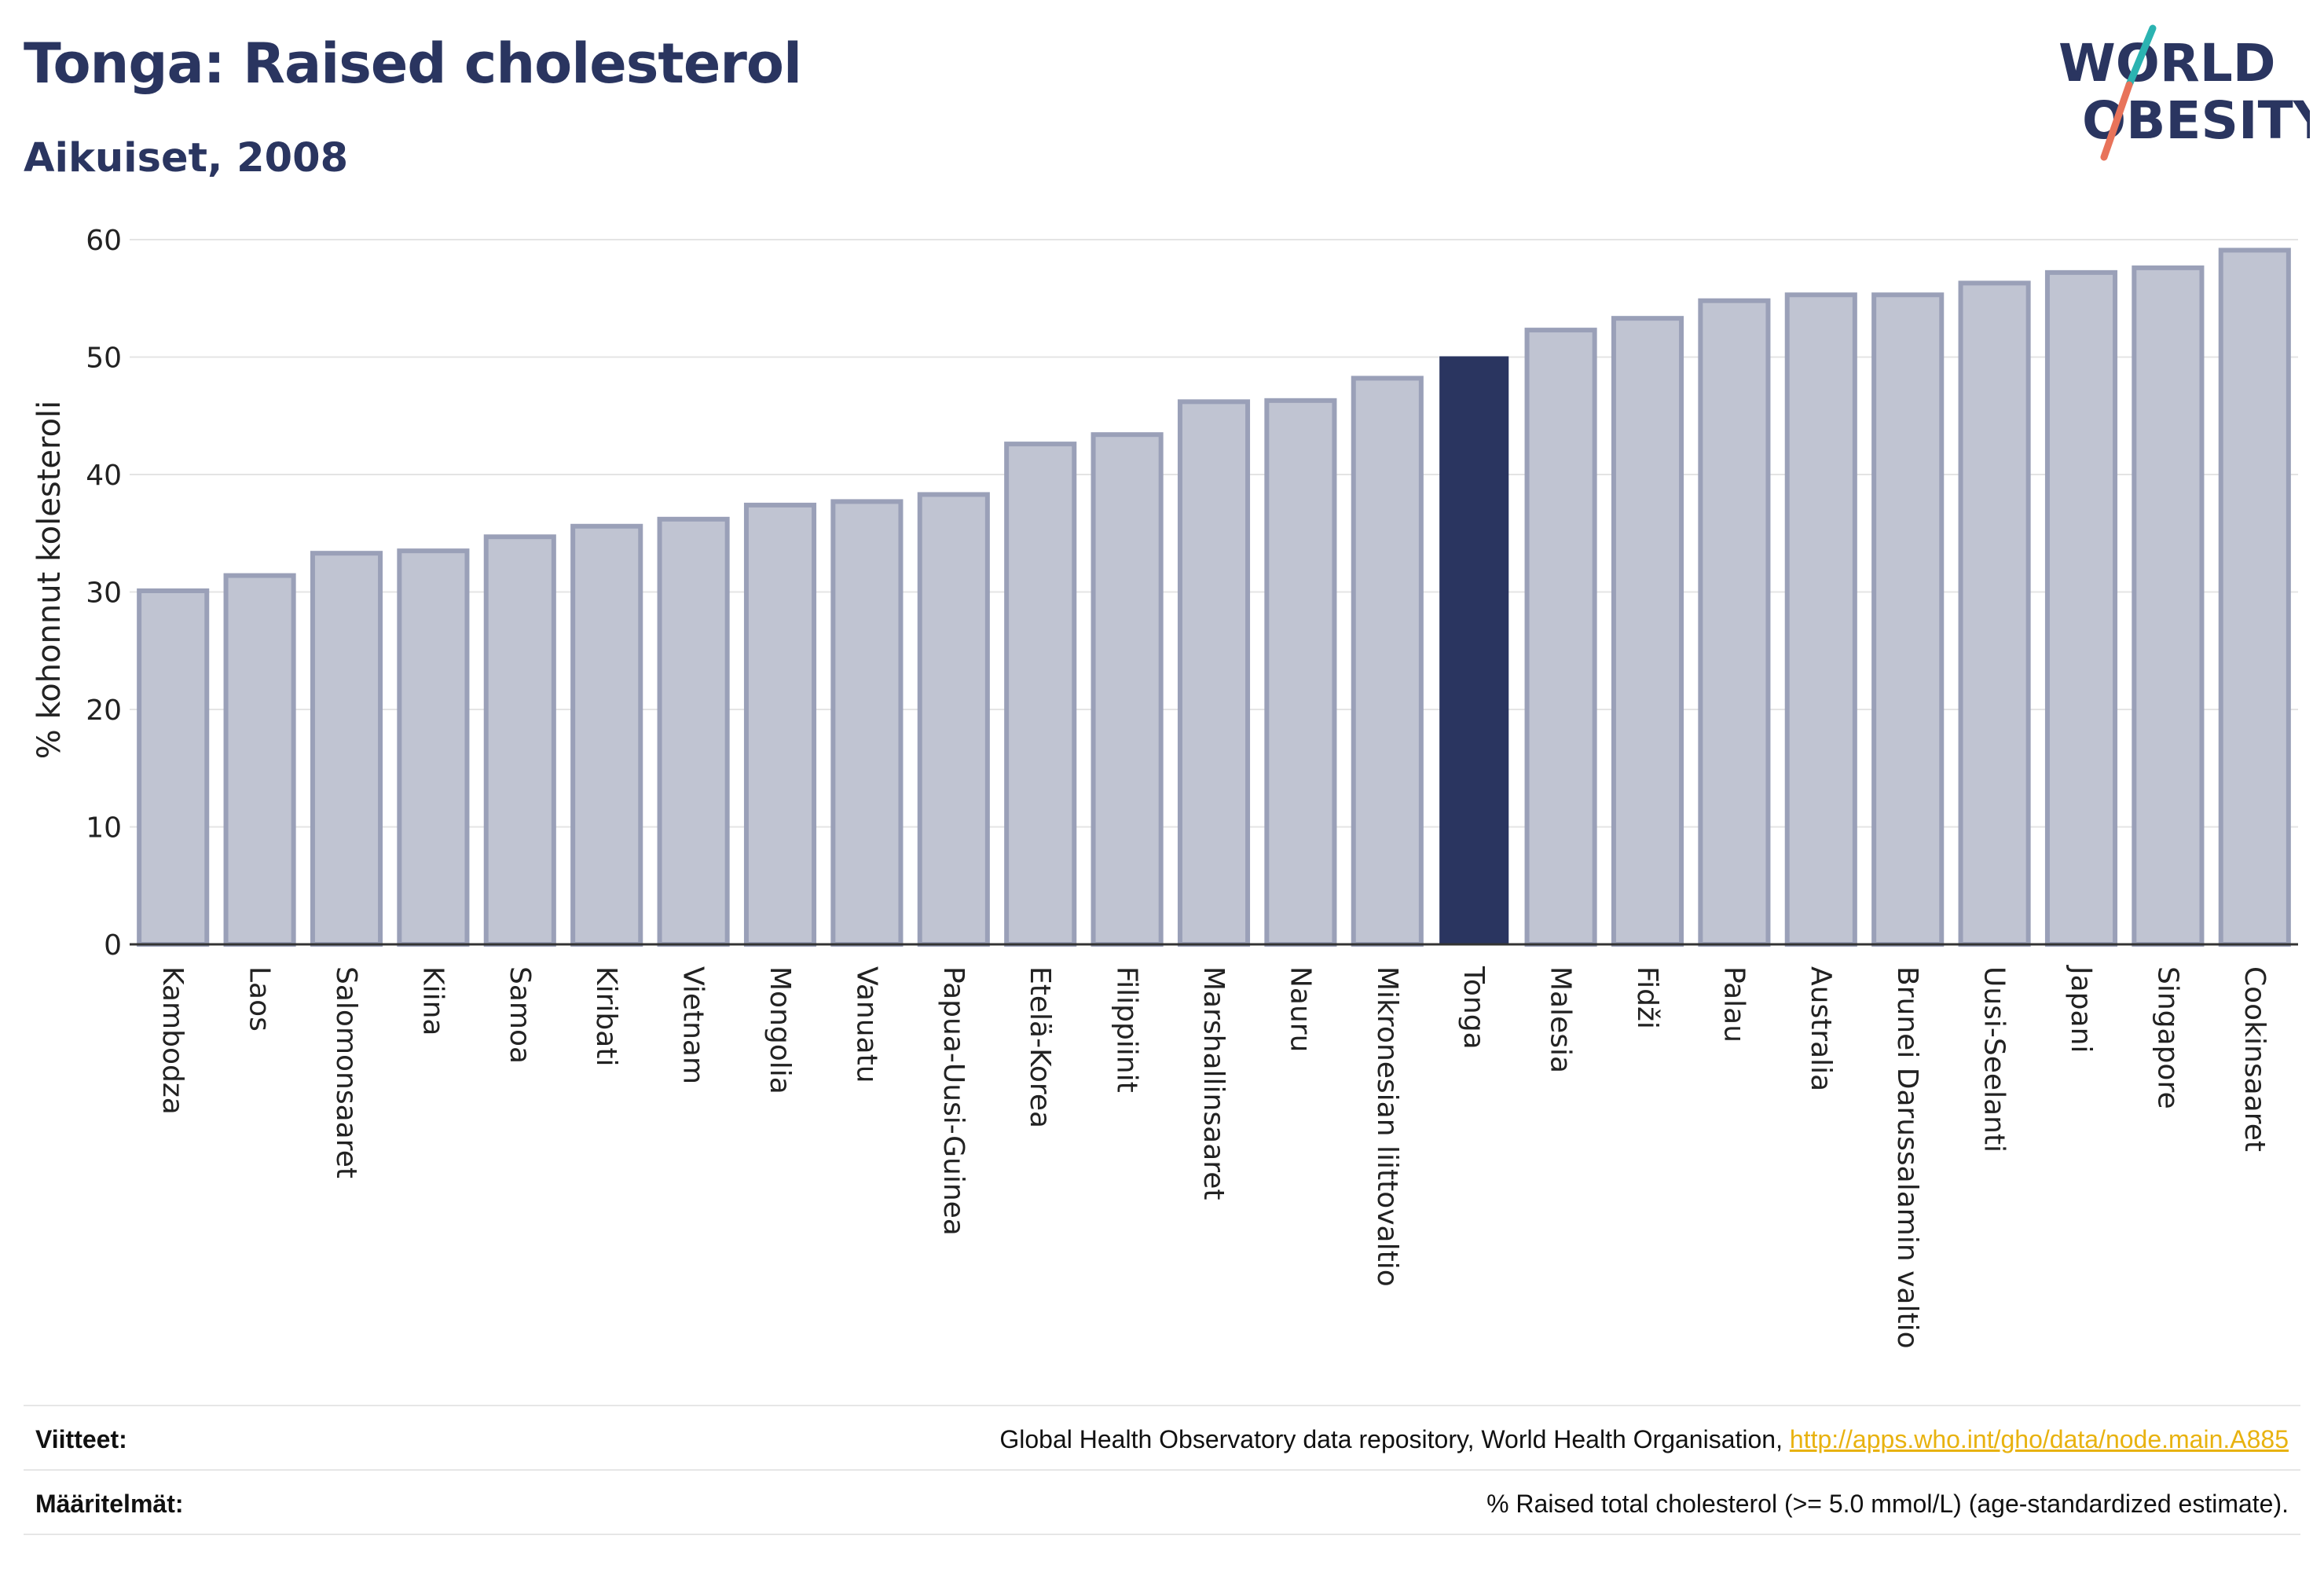 The width and height of the screenshot is (2324, 1576). What do you see at coordinates (433, 747) in the screenshot?
I see `bar-kiina` at bounding box center [433, 747].